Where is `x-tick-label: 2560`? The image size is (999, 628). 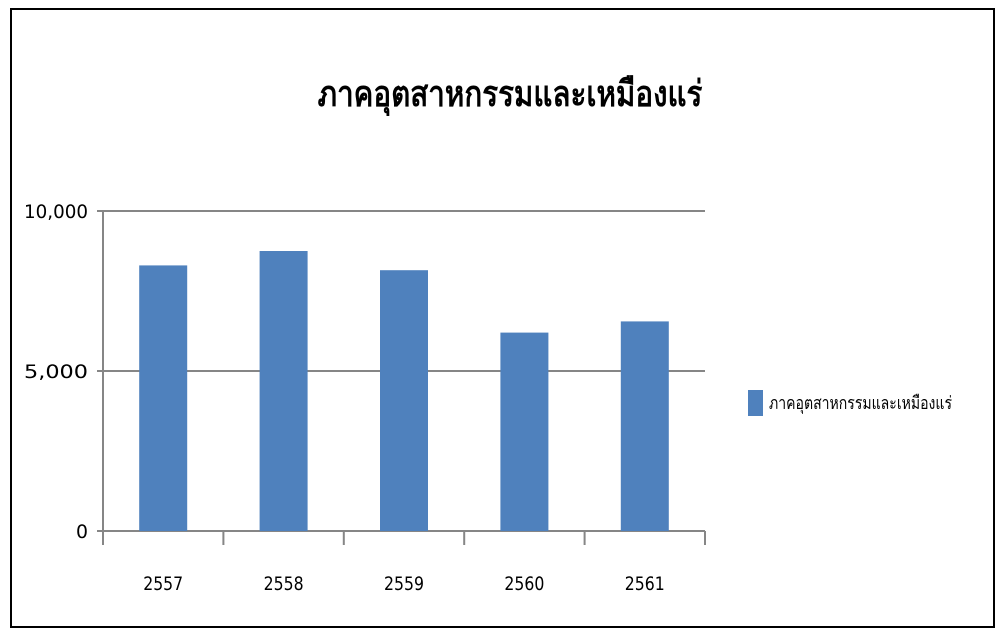
x-tick-label: 2560 is located at coordinates (524, 584).